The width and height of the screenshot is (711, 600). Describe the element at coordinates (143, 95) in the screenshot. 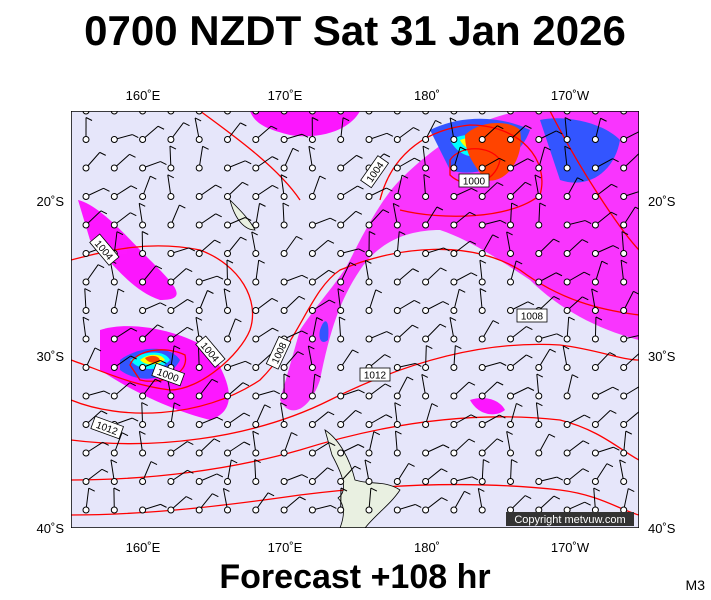

I see `lon-label: 160˚E` at that location.